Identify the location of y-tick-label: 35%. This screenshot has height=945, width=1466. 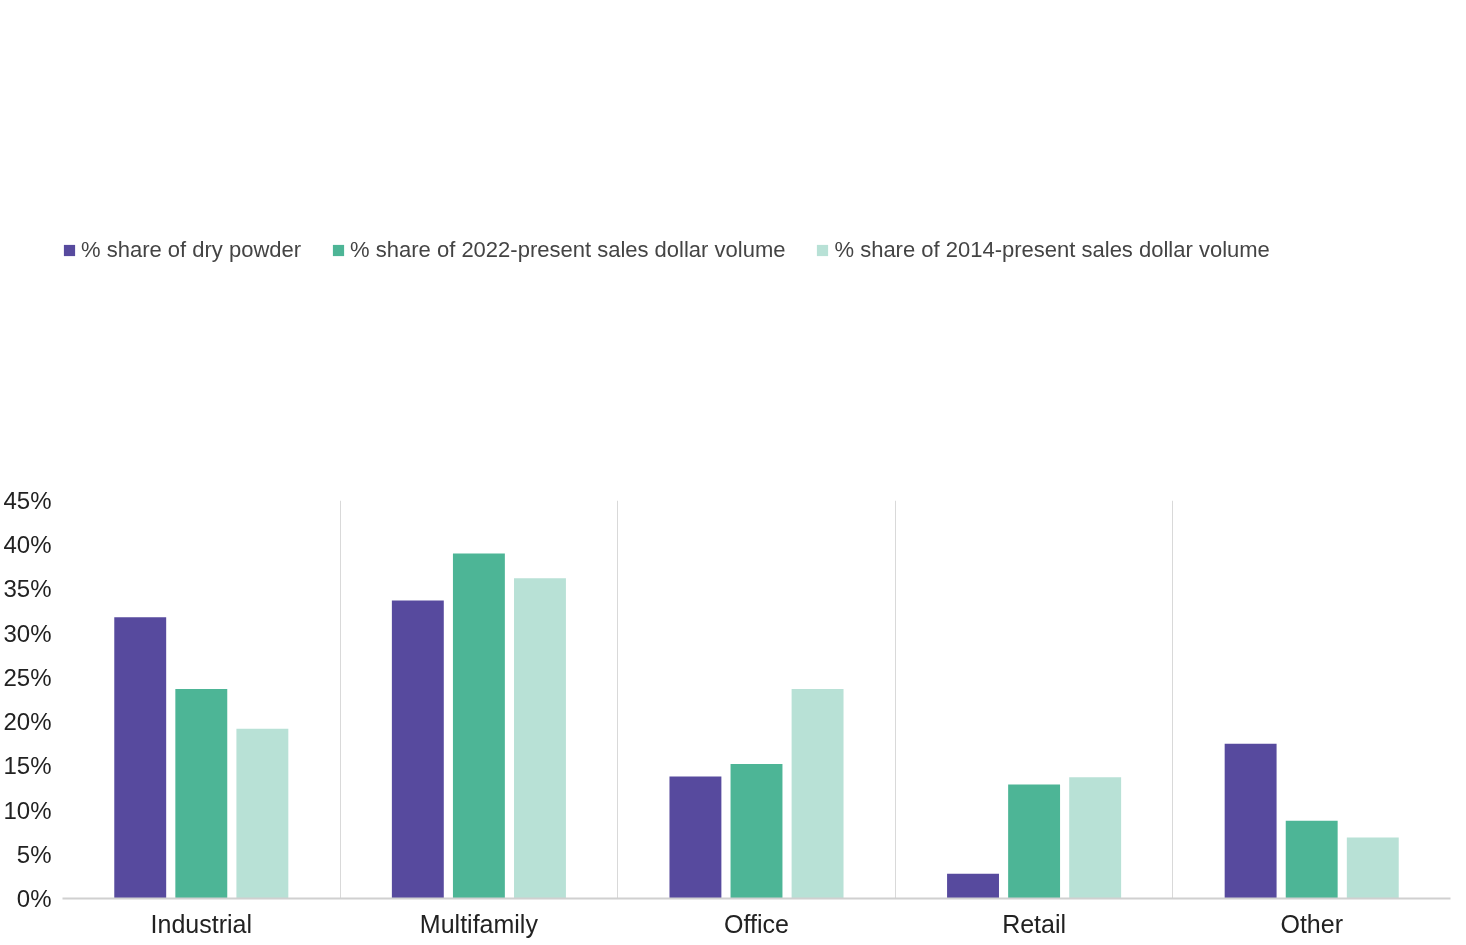
(27, 589).